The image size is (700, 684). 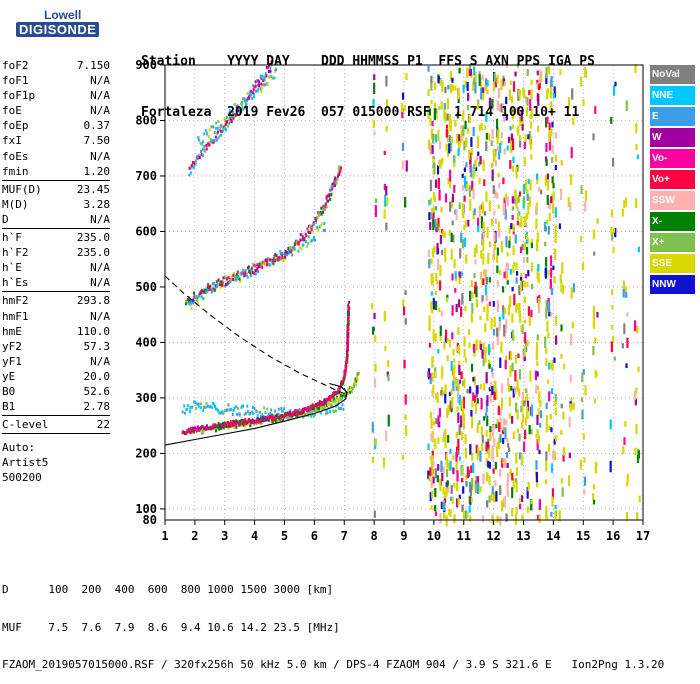 What do you see at coordinates (56, 361) in the screenshot?
I see `param-row: yF1 N/A` at bounding box center [56, 361].